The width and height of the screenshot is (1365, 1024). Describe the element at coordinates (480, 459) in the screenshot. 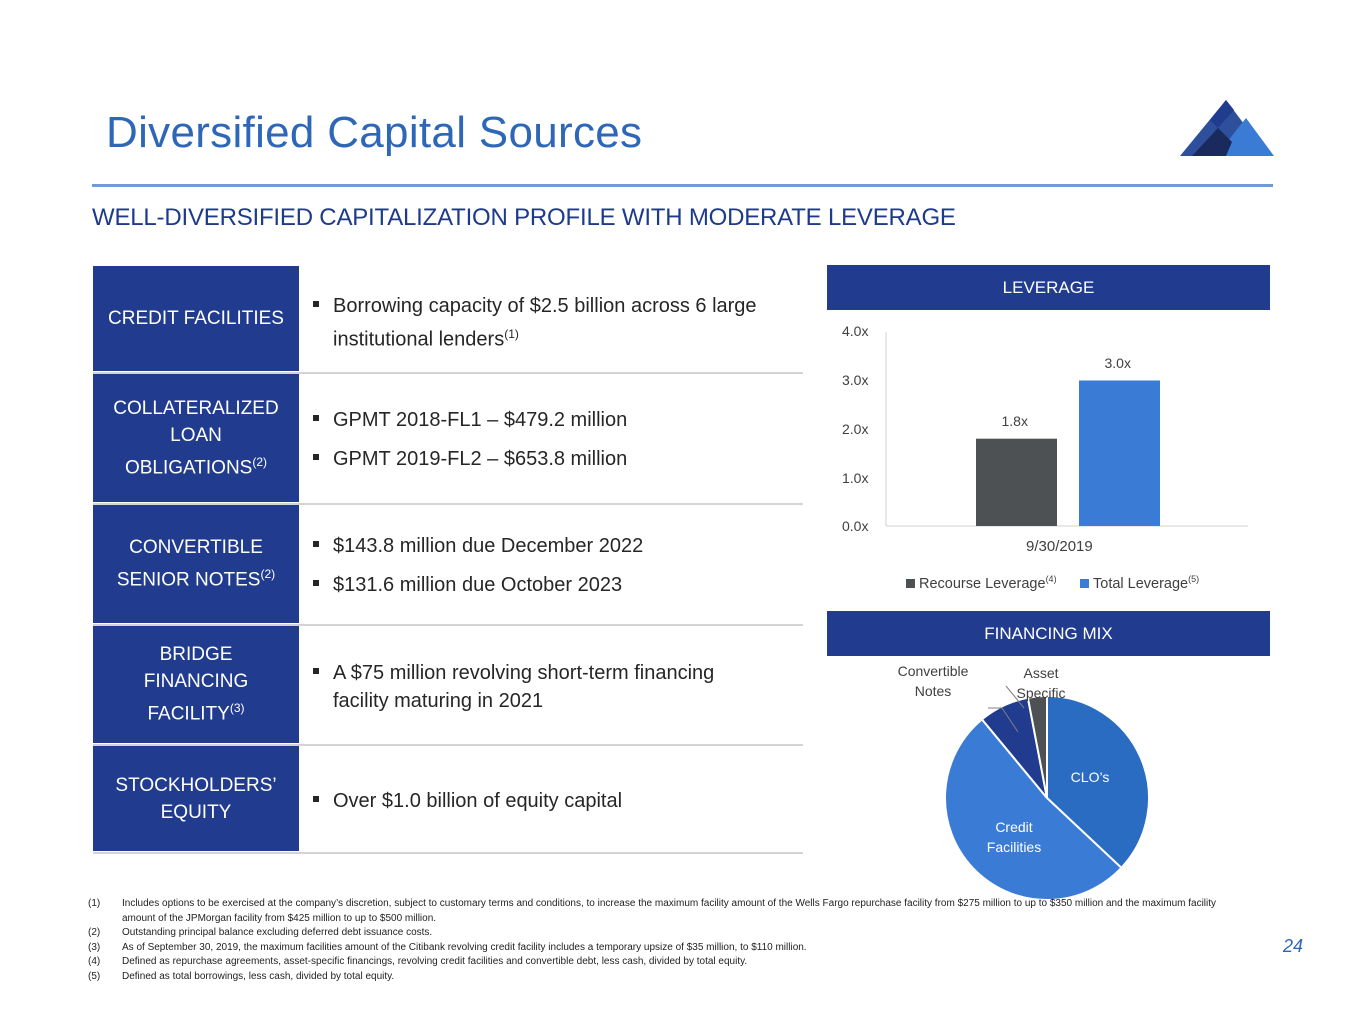

I see `bullet-text: GPMT 2019-FL2 – $653.8 million` at that location.